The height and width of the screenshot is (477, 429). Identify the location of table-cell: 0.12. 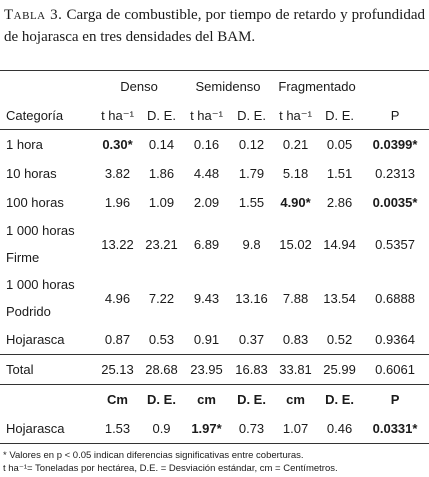
(251, 144).